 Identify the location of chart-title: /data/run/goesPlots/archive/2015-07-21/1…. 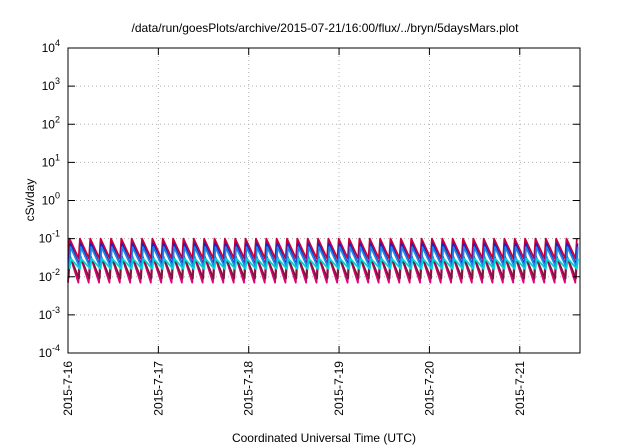
(326, 28).